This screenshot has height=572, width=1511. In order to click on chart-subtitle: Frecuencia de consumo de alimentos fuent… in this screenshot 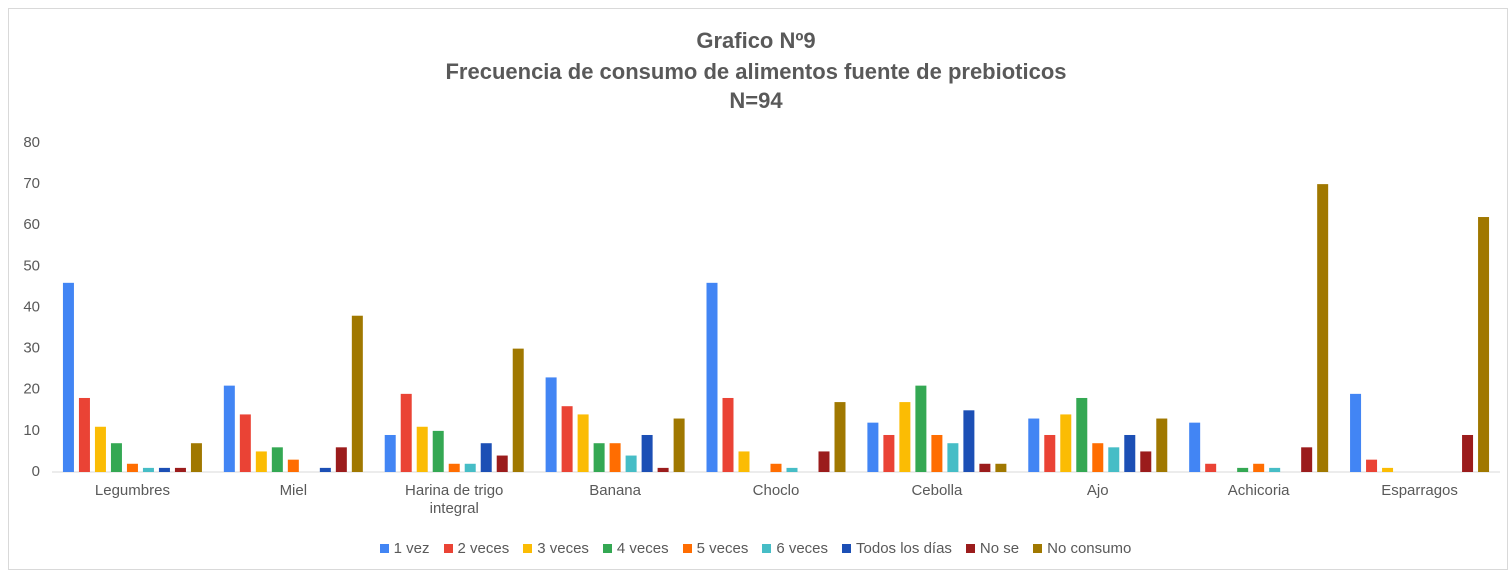, I will do `click(755, 71)`.